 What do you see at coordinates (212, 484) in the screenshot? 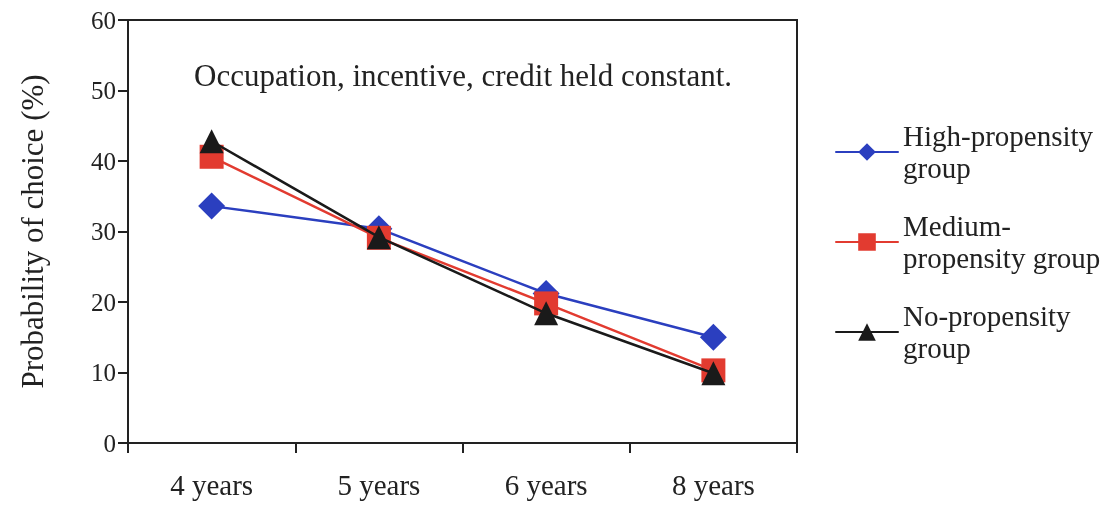
I see `x-tick-label: 4 years` at bounding box center [212, 484].